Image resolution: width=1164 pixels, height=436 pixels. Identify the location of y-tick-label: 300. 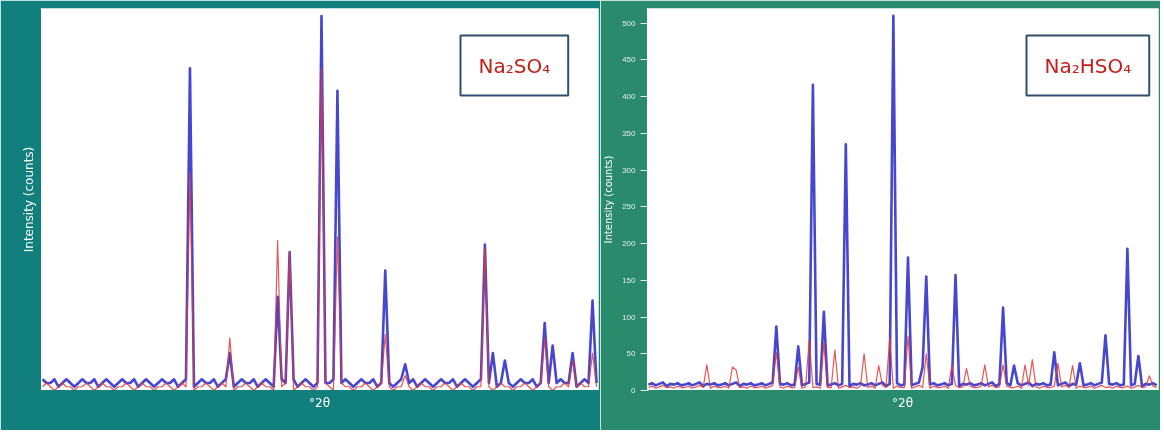
(629, 170).